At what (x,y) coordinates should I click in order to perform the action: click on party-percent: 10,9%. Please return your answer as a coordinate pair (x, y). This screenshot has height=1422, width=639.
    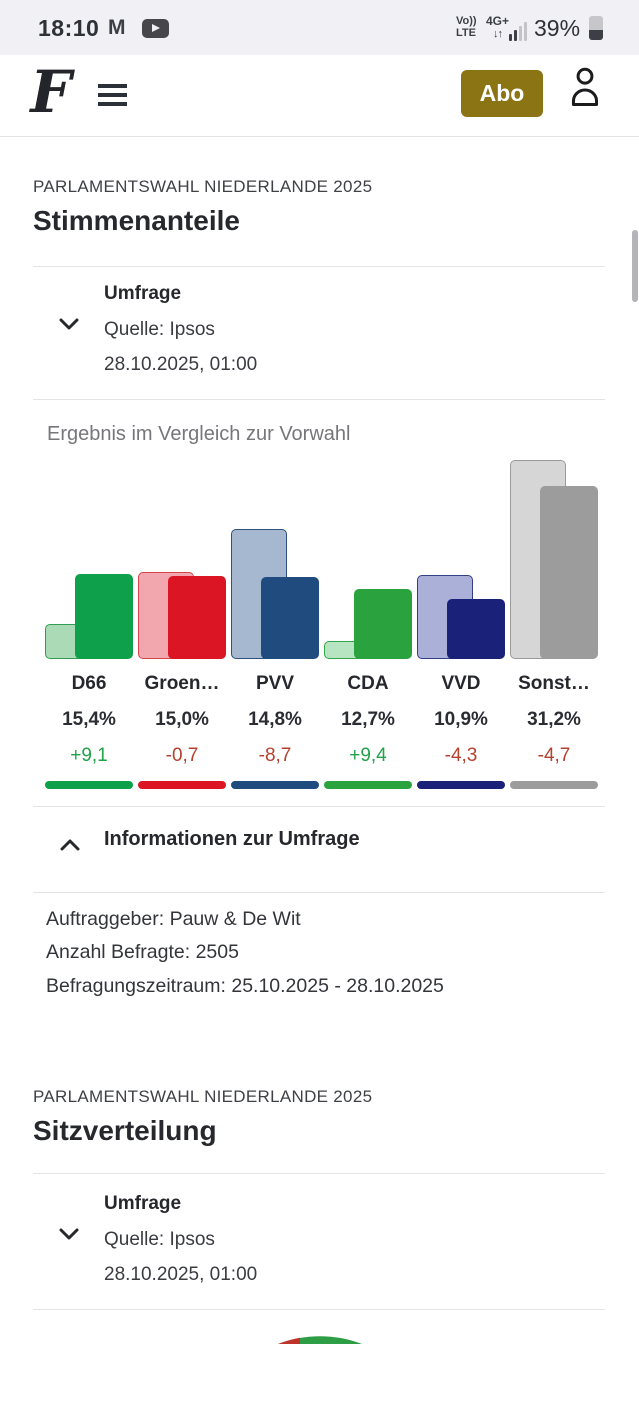
    Looking at the image, I should click on (461, 719).